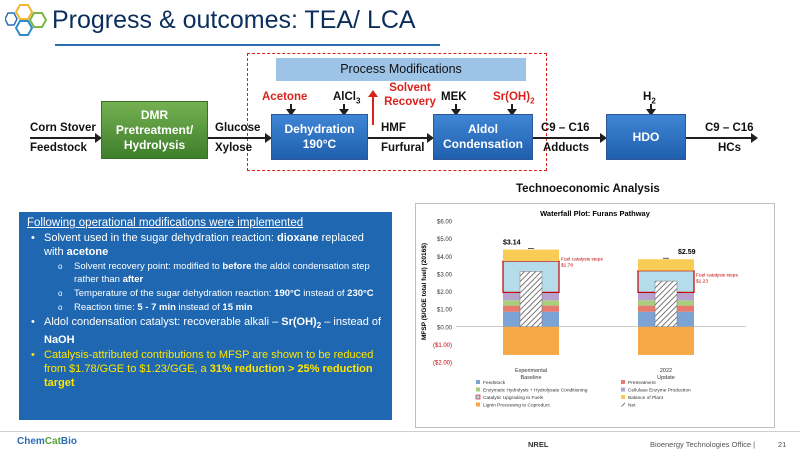  I want to click on legend-label: Feedstock, so click(494, 383).